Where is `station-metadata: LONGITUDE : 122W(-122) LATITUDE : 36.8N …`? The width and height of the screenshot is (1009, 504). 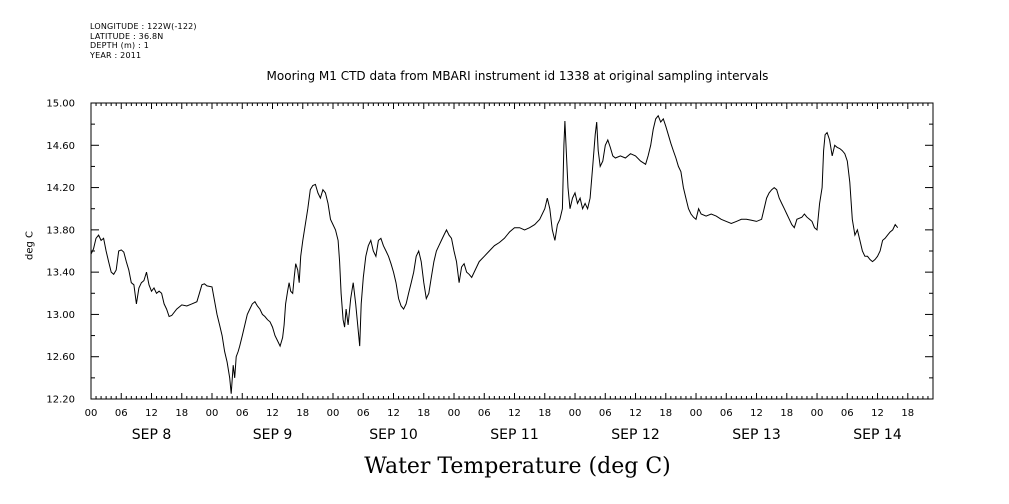 station-metadata: LONGITUDE : 122W(-122) LATITUDE : 36.8N … is located at coordinates (143, 41).